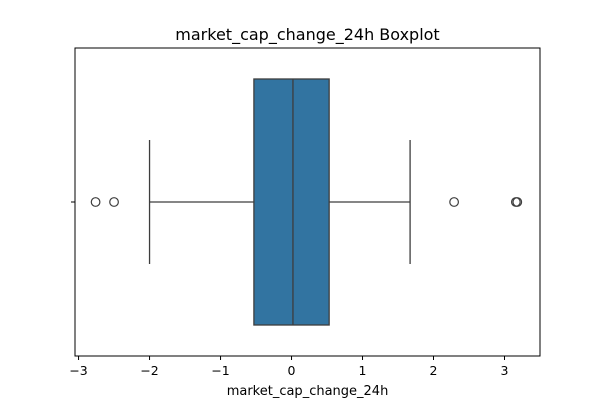  Describe the element at coordinates (78, 370) in the screenshot. I see `x-tick-label-0: −3` at that location.